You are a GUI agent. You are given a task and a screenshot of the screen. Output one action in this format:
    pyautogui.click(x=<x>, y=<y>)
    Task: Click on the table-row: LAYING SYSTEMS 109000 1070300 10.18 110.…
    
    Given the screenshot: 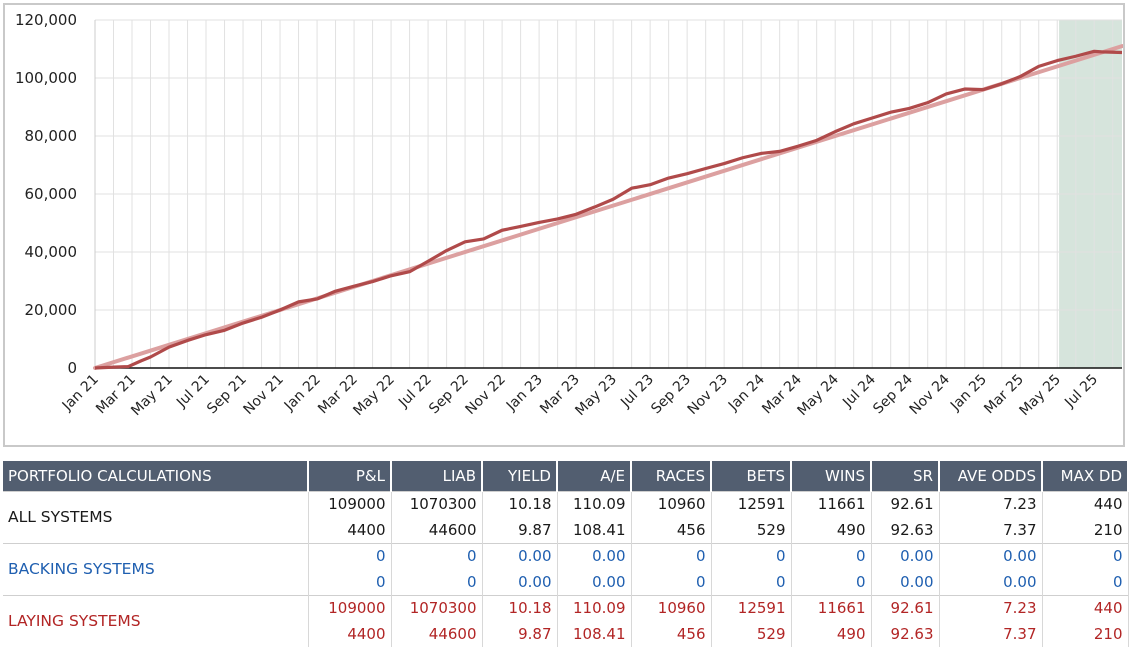 What is the action you would take?
    pyautogui.click(x=566, y=620)
    